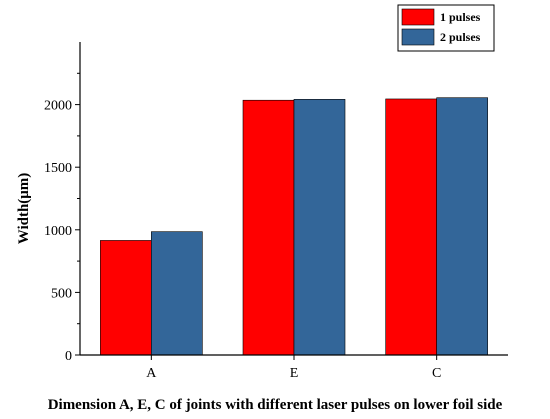 The height and width of the screenshot is (419, 550). I want to click on x-tick-label: A, so click(151, 373).